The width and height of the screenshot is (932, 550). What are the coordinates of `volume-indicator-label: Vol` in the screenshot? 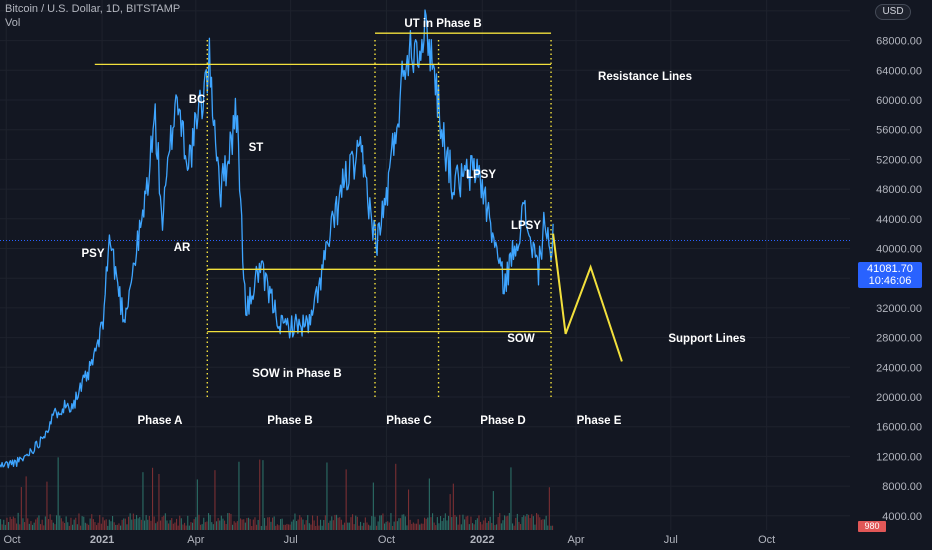 It's located at (13, 23).